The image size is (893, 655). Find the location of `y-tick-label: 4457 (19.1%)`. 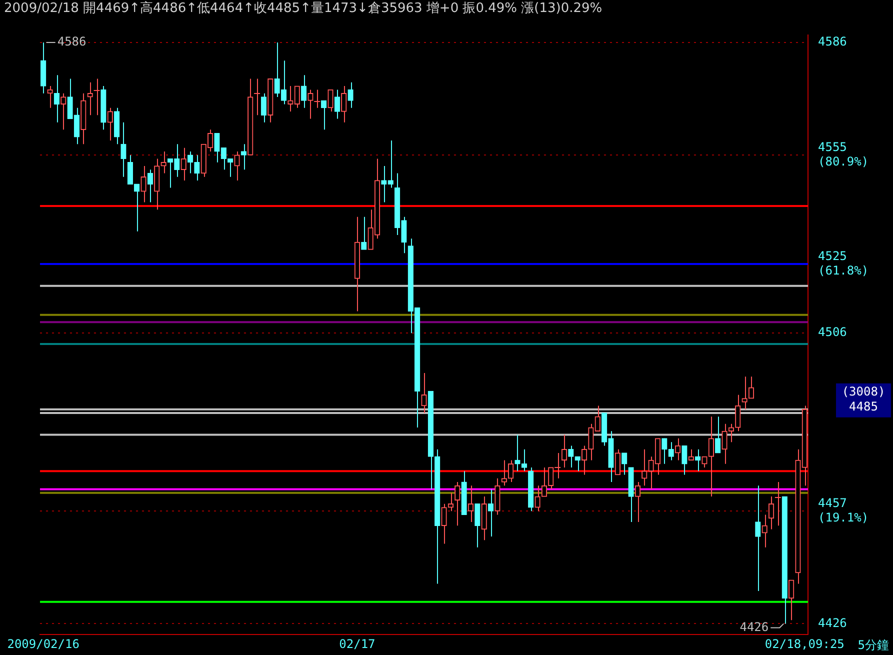

y-tick-label: 4457 (19.1%) is located at coordinates (843, 510).